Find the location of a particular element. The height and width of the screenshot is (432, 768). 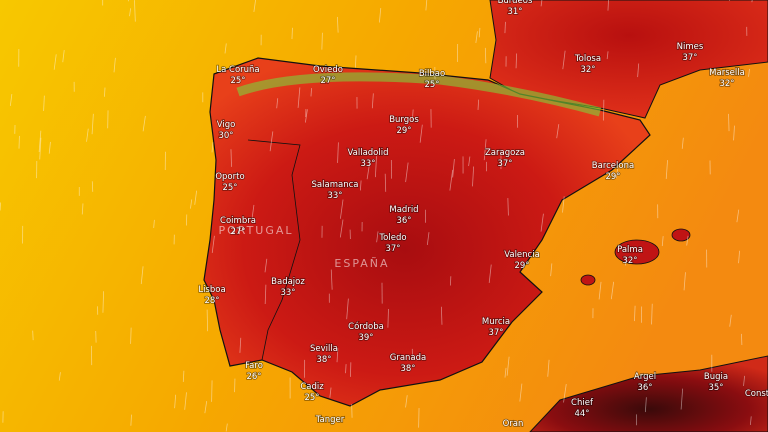

city-temp: 28° is located at coordinates (211, 301).